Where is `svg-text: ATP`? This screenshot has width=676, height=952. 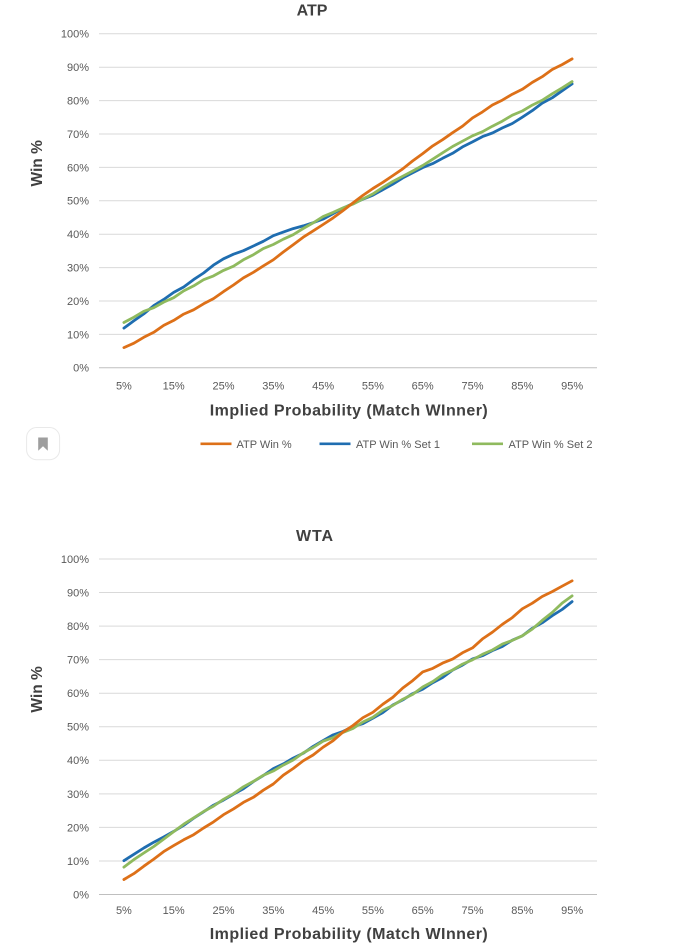 svg-text: ATP is located at coordinates (312, 10).